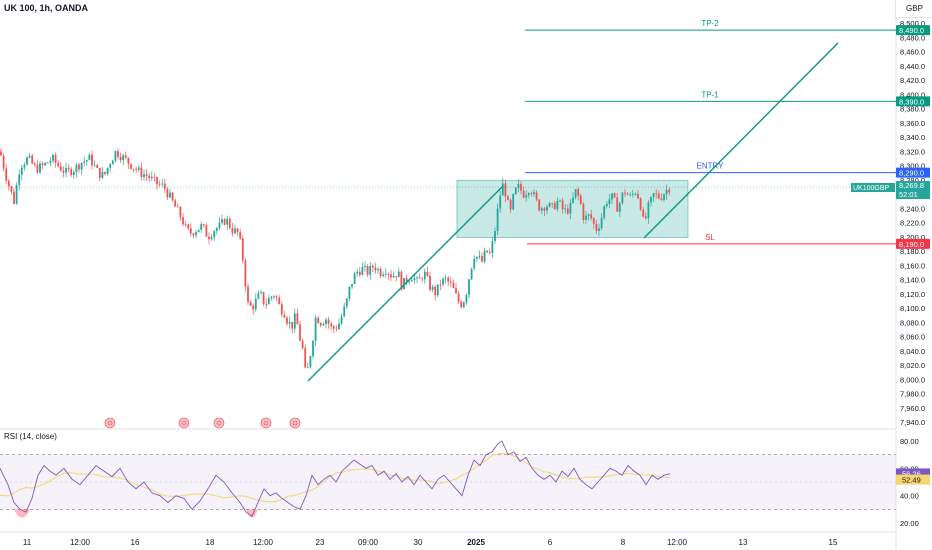 The width and height of the screenshot is (932, 550). I want to click on currency-label: GBP, so click(913, 9).